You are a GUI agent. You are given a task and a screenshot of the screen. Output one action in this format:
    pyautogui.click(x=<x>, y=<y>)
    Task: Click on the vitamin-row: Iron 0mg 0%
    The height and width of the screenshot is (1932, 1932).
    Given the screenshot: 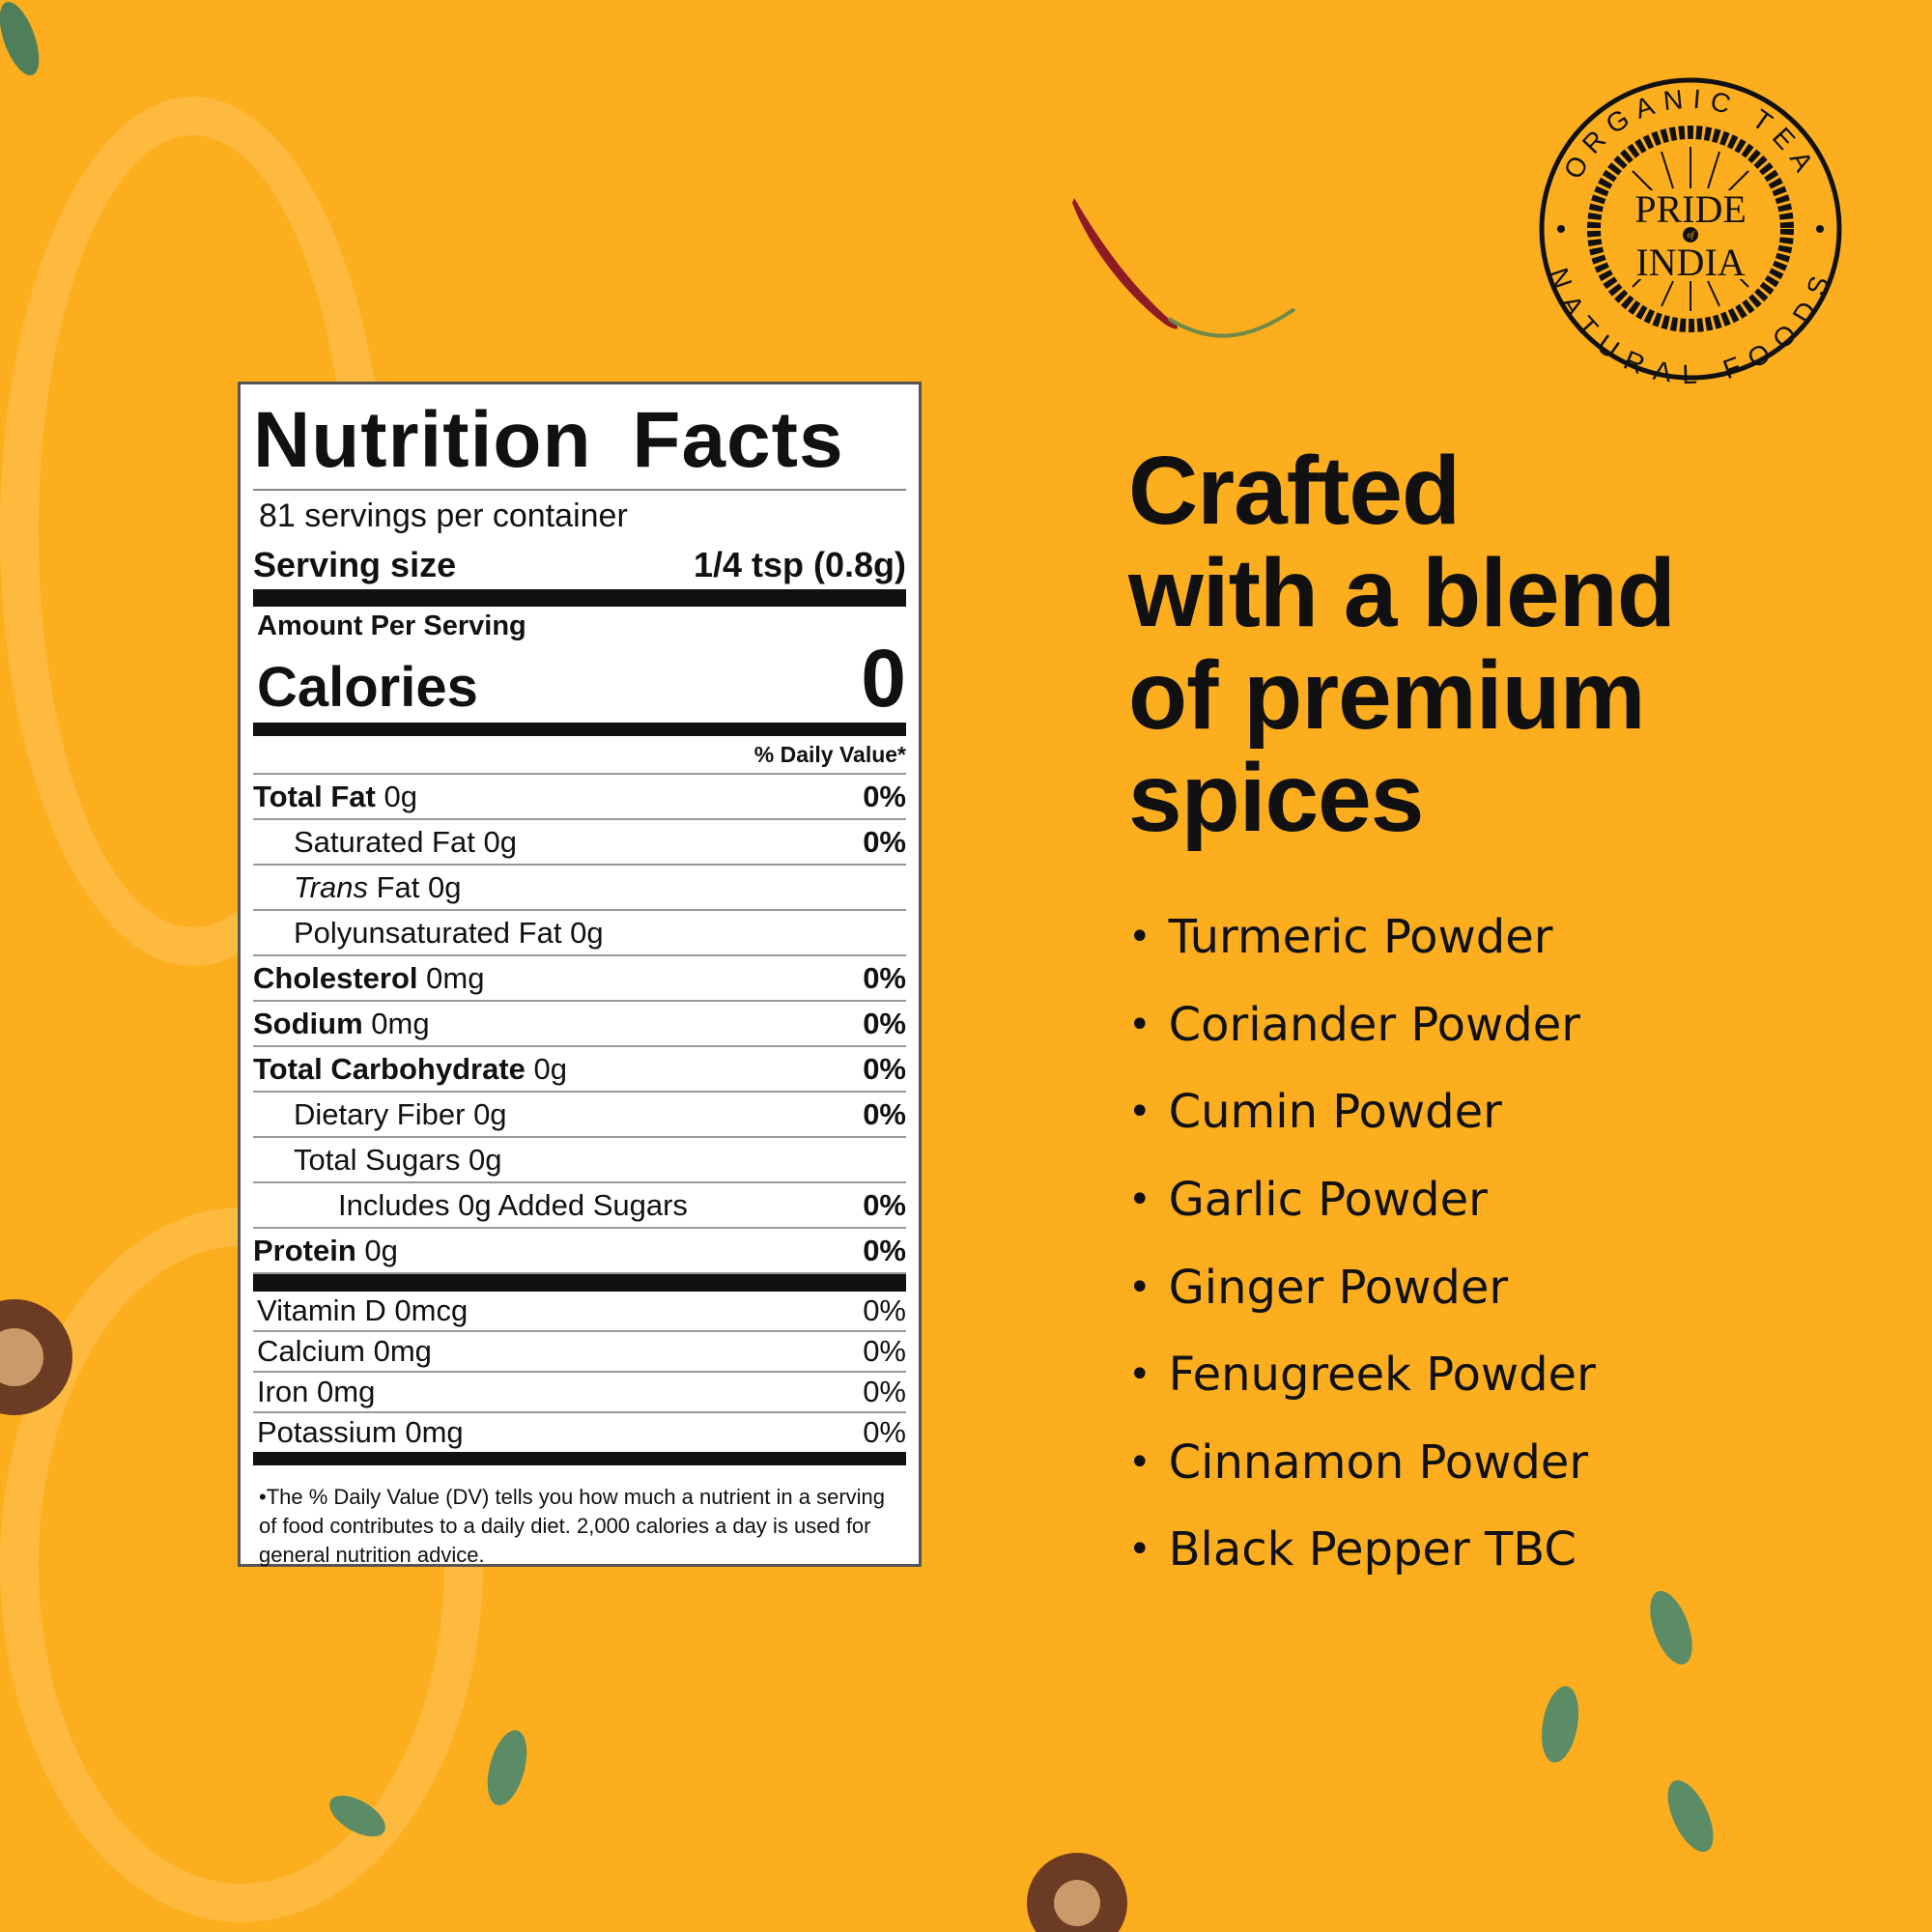 What is the action you would take?
    pyautogui.click(x=579, y=1393)
    